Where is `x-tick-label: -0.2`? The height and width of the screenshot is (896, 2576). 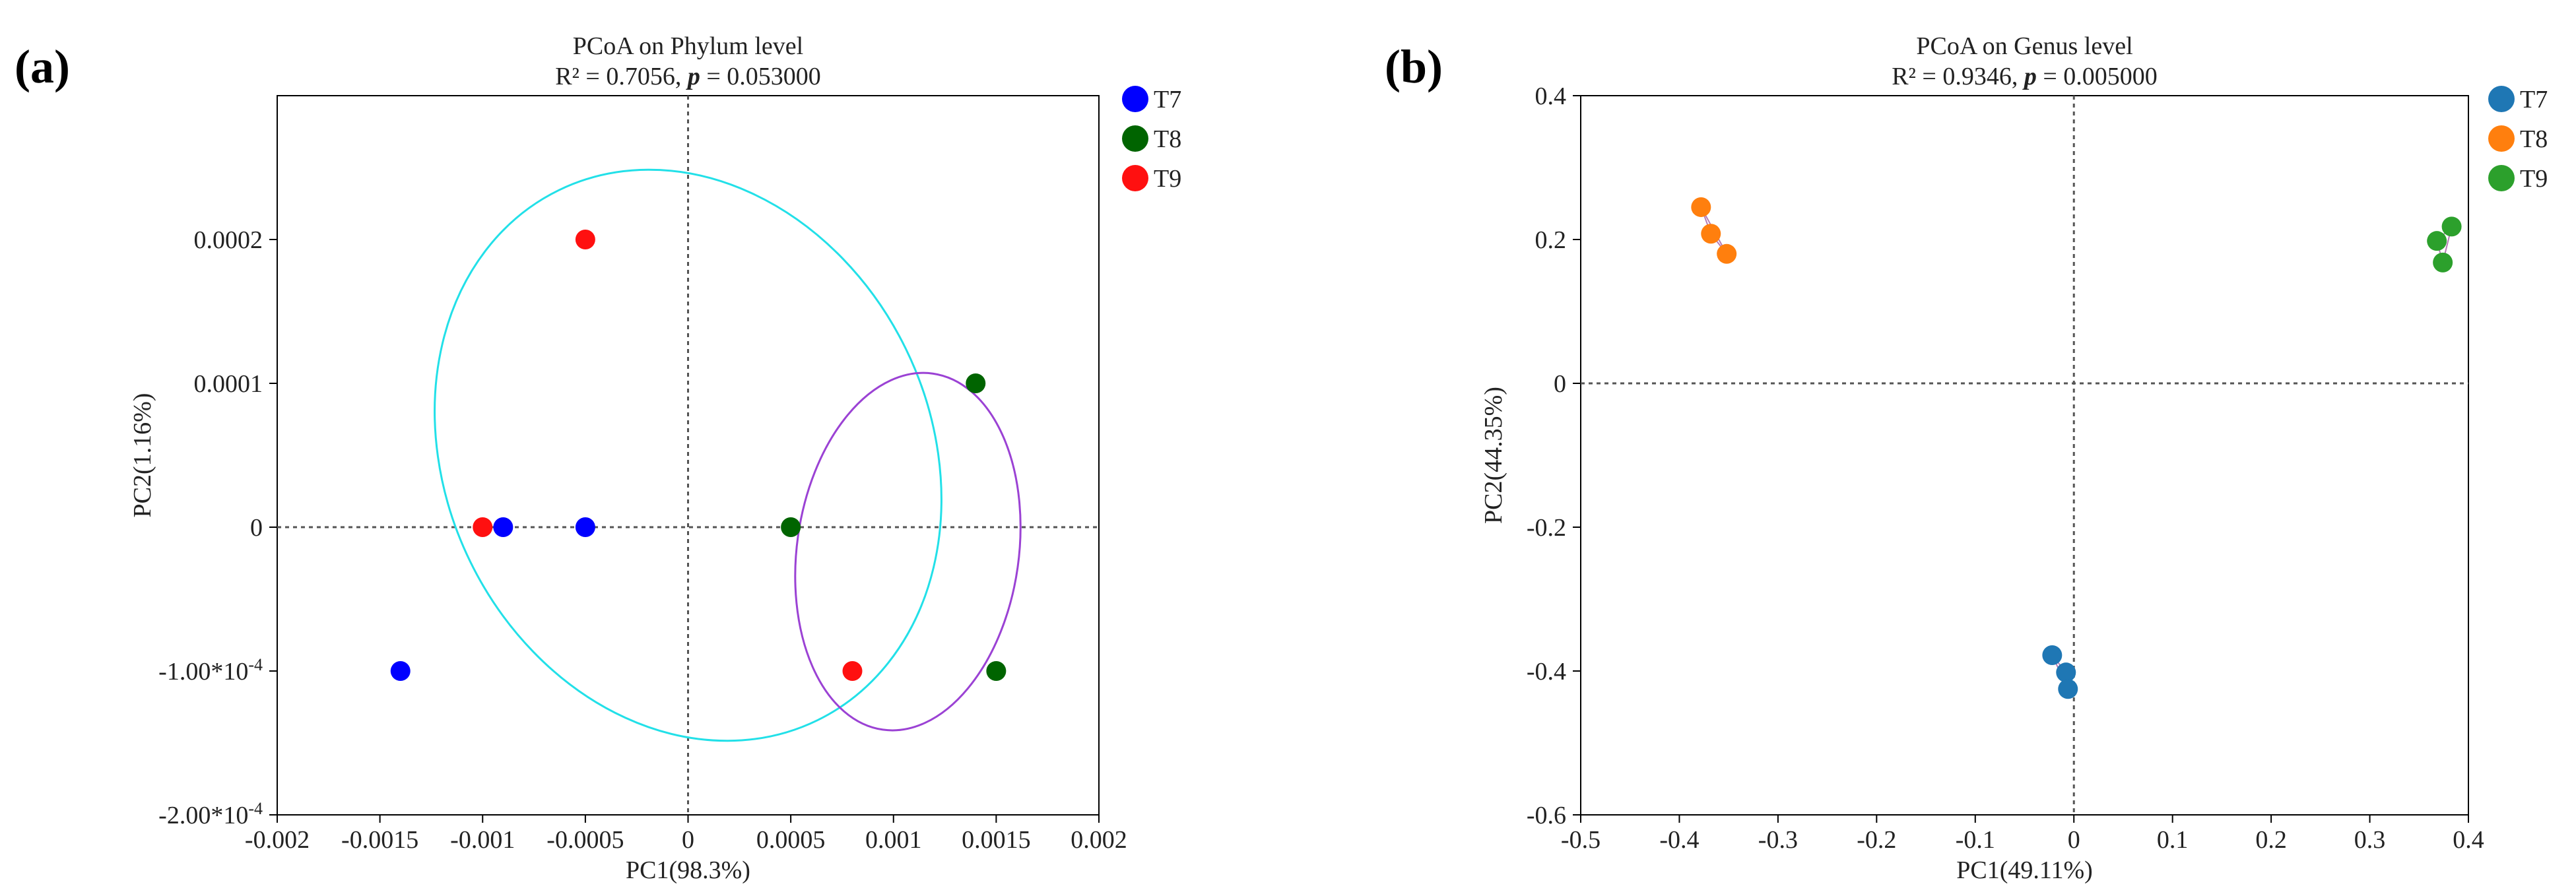
x-tick-label: -0.2 is located at coordinates (1876, 840).